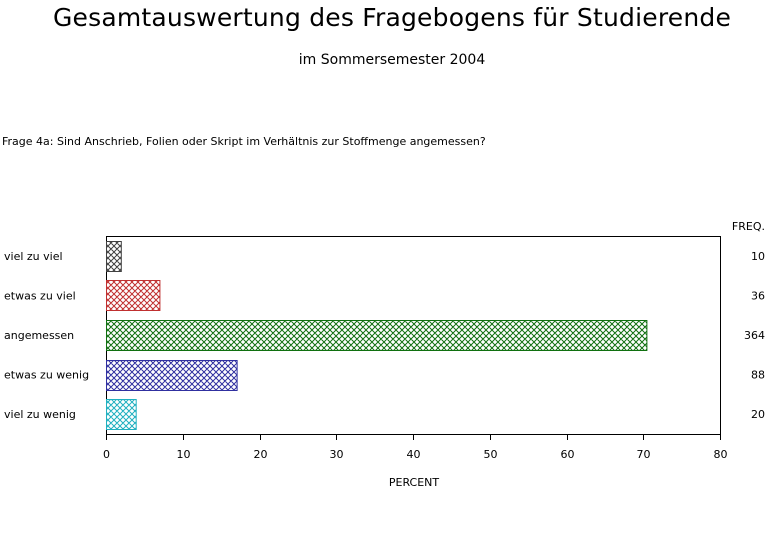  Describe the element at coordinates (748, 226) in the screenshot. I see `freq-header: FREQ.` at that location.